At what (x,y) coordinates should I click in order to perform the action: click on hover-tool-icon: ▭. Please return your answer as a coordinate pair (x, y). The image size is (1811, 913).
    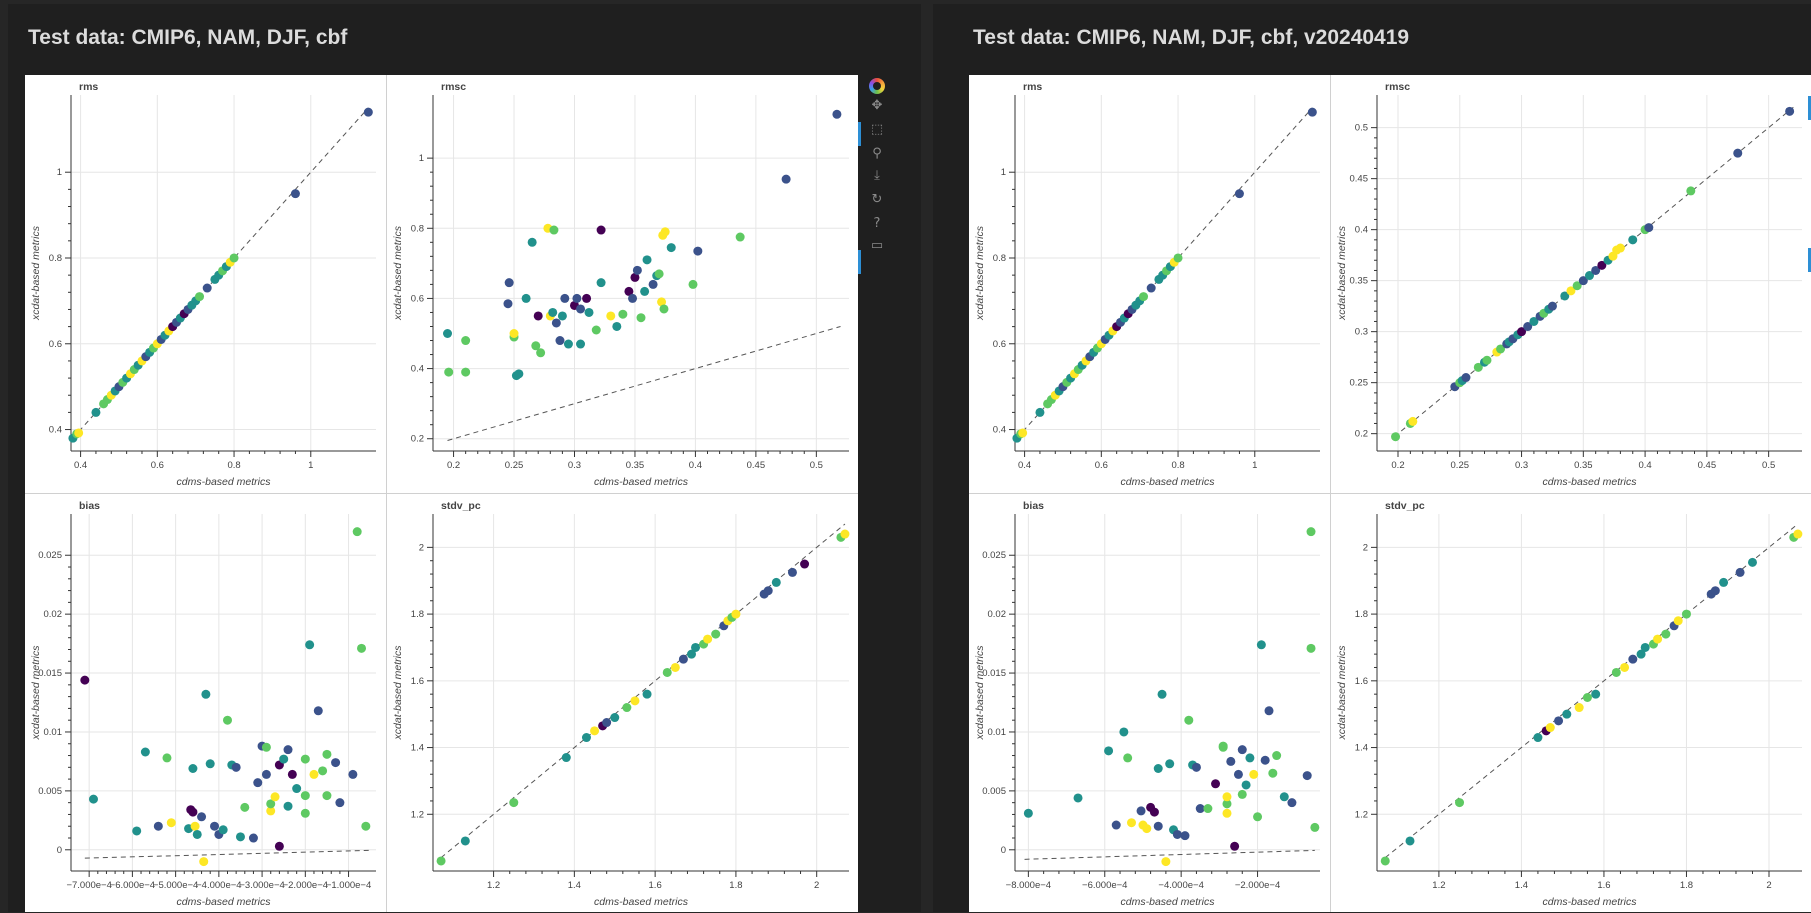
    Looking at the image, I should click on (877, 245).